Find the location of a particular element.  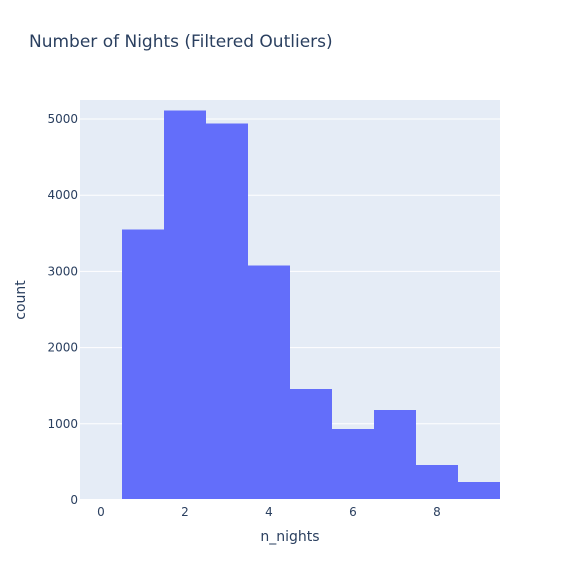

x-tick-label: 2 is located at coordinates (185, 512).